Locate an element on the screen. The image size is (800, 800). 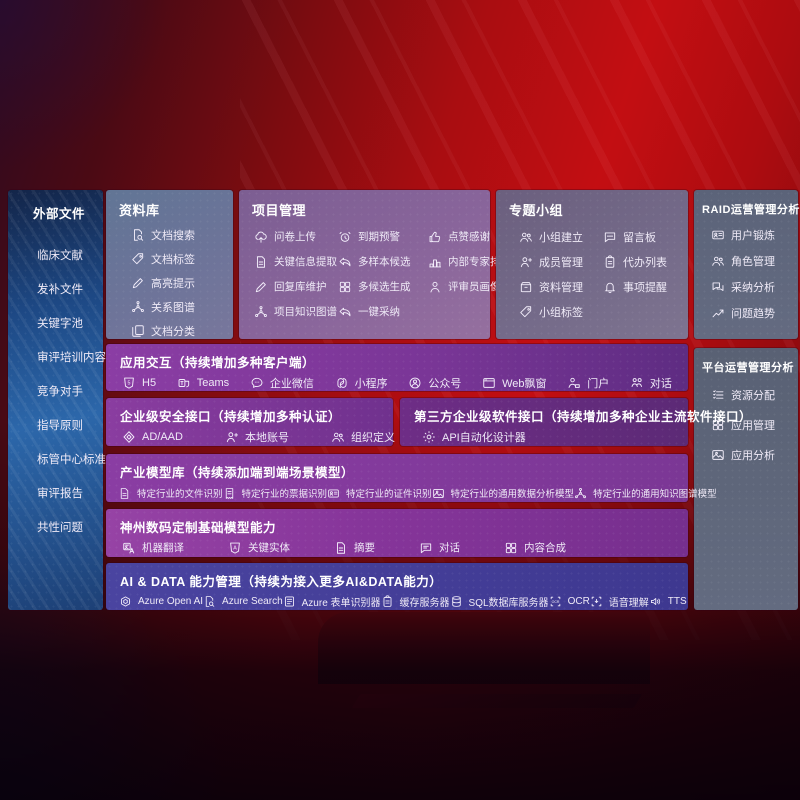
feature-item: A 关键实体 is located at coordinates (259, 547).